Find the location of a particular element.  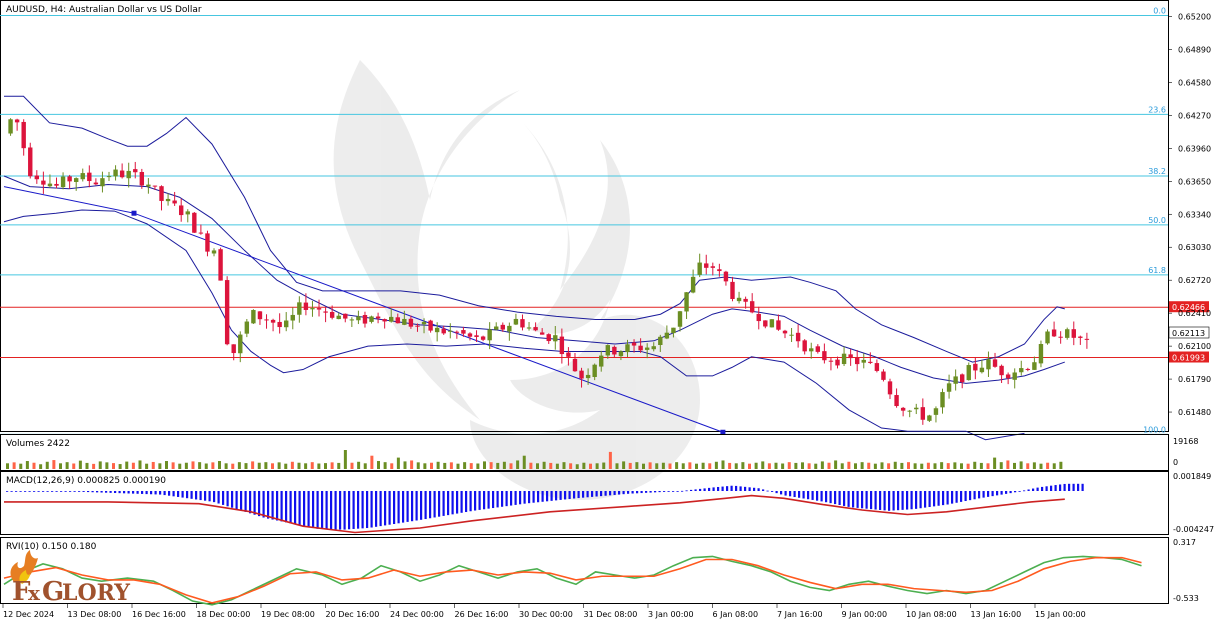

fib-label-61.8: 61.8 is located at coordinates (1157, 270).